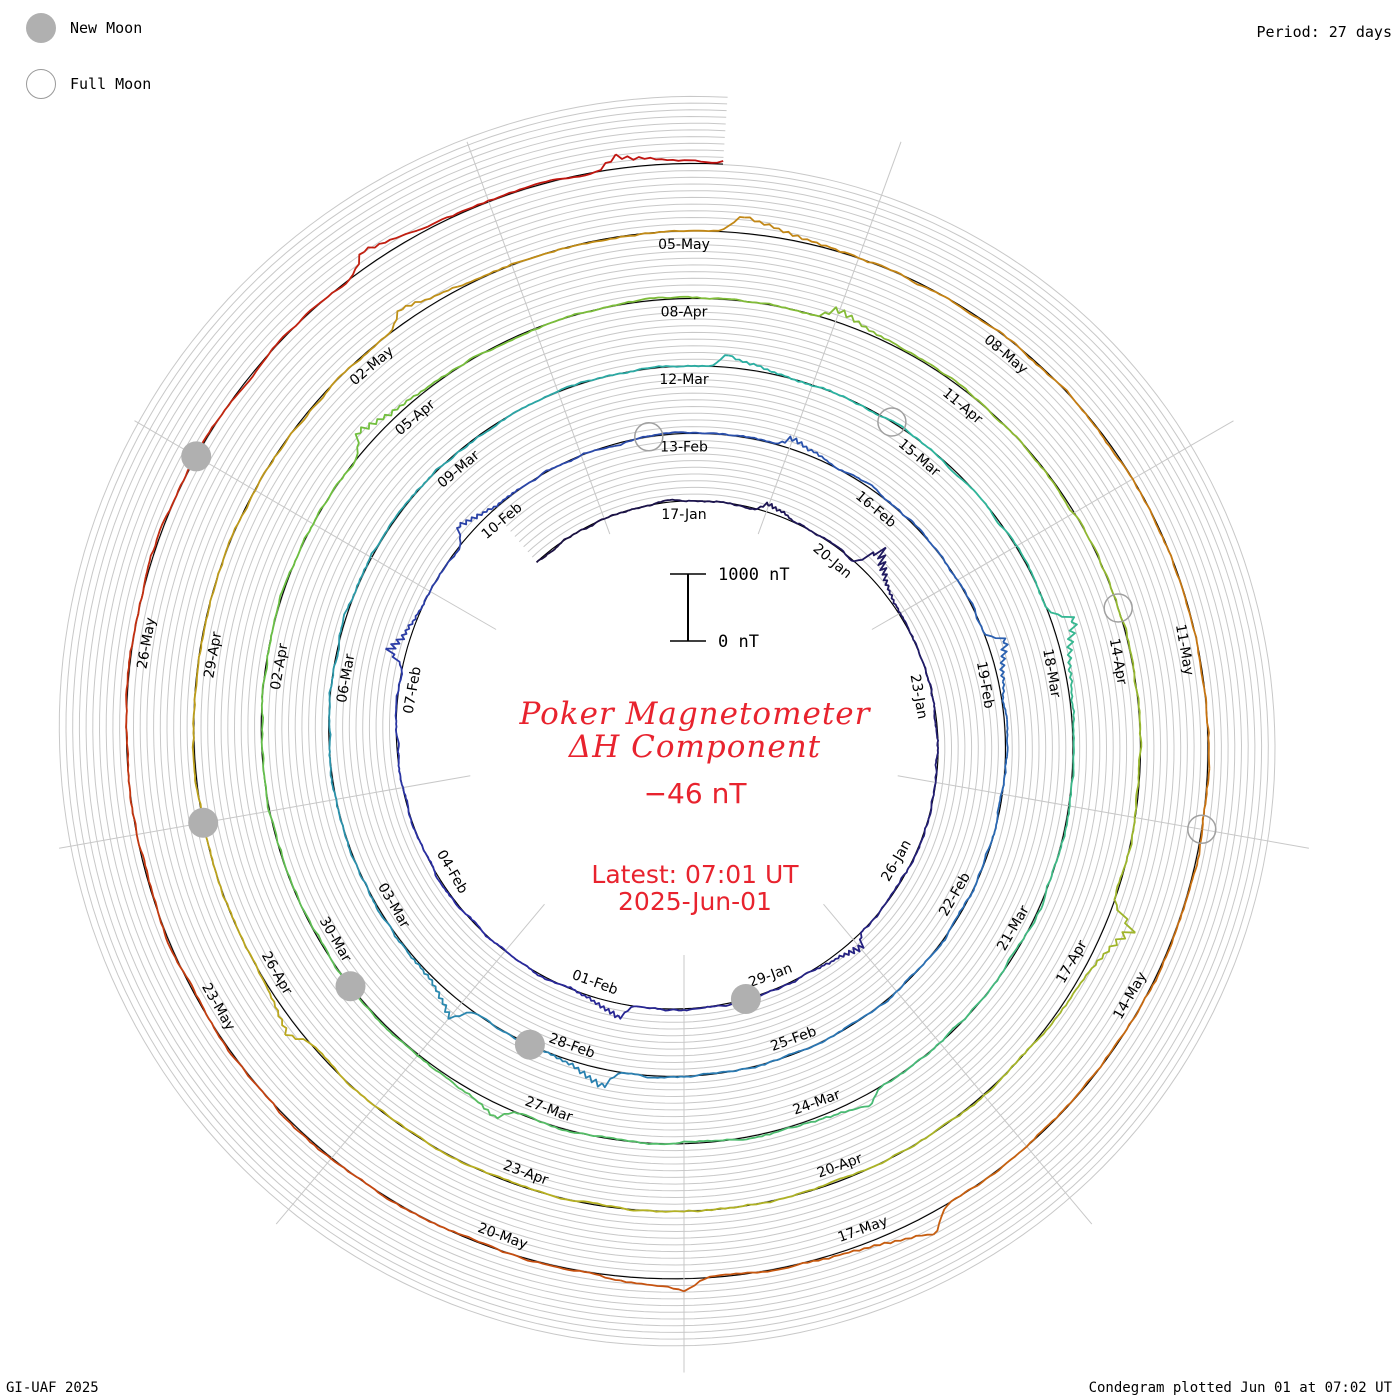 This screenshot has width=1400, height=1400. Describe the element at coordinates (793, 1038) in the screenshot. I see `date-label: 25-Feb` at that location.